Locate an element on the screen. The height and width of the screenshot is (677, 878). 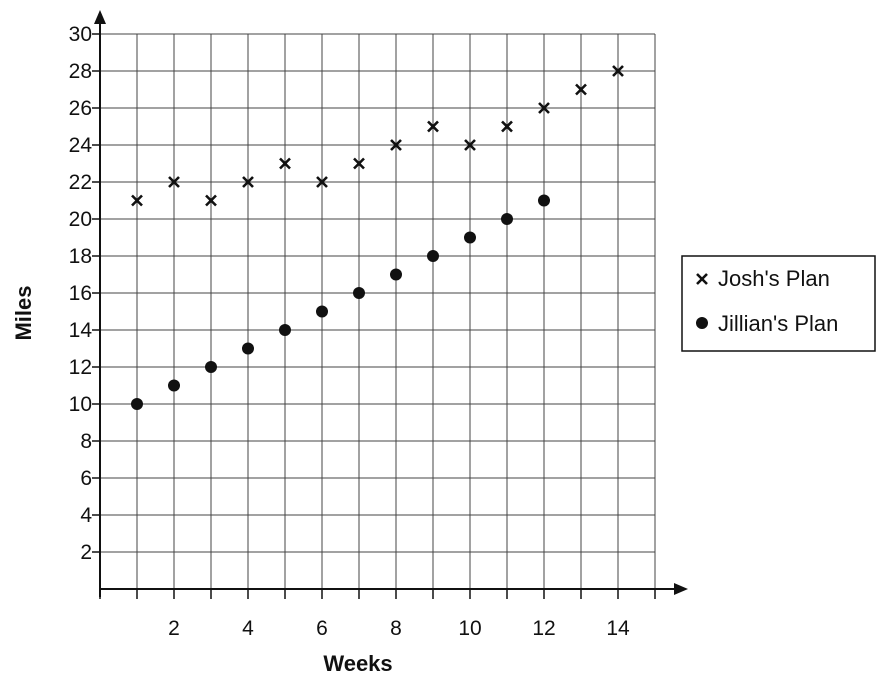
legend-marker-josh is located at coordinates (702, 279).